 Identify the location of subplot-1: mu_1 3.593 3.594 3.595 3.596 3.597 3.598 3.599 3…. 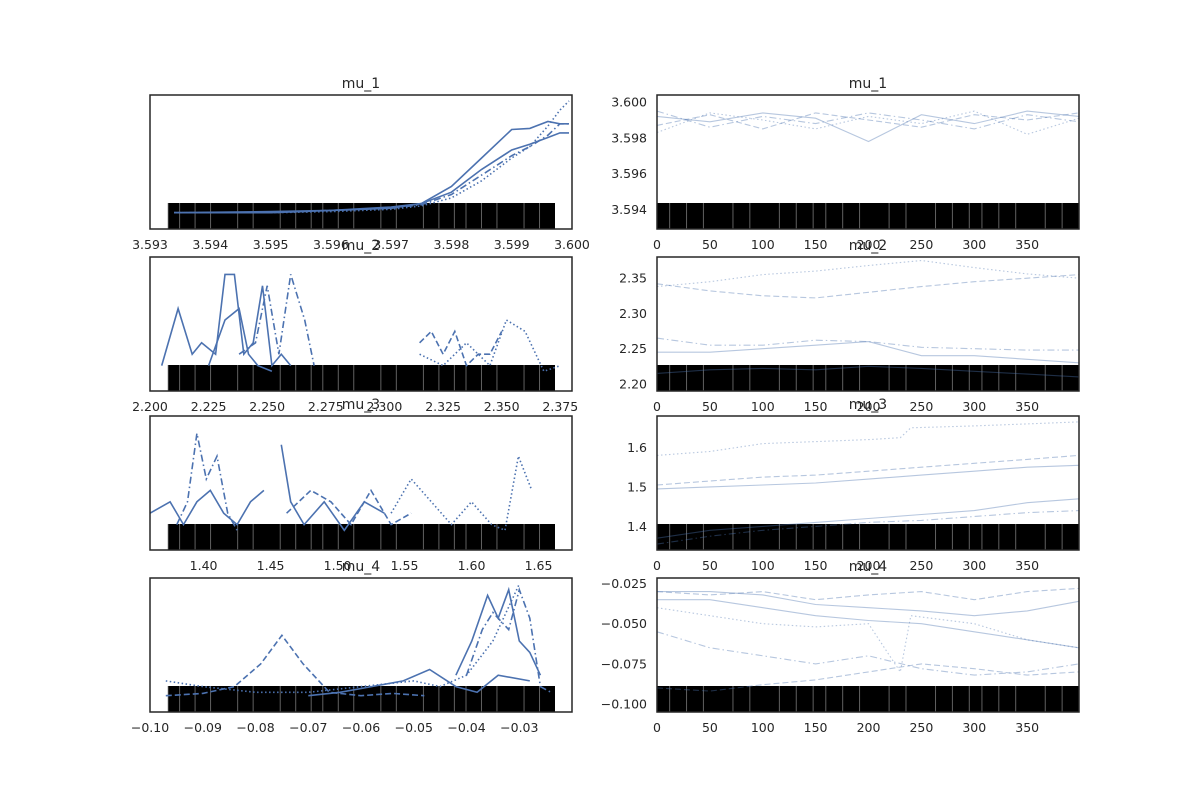
(361, 164).